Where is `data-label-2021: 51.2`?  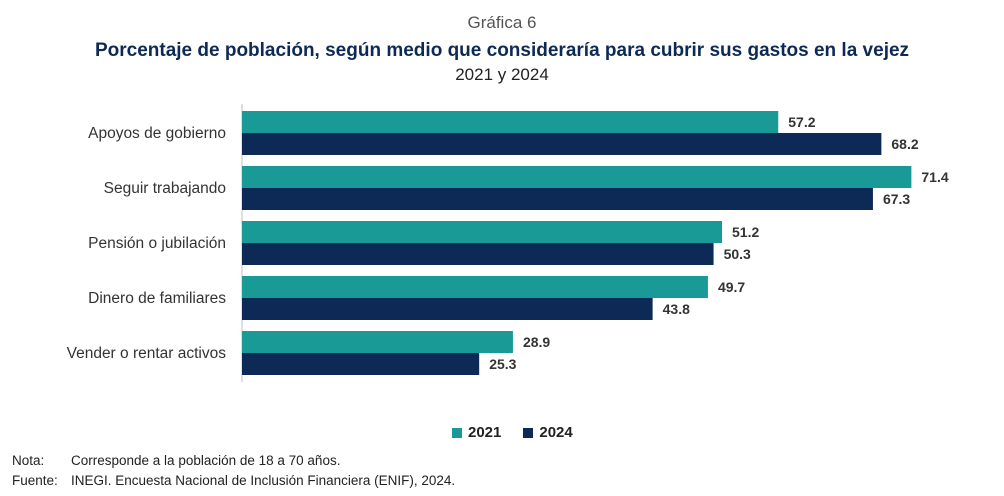 data-label-2021: 51.2 is located at coordinates (745, 232).